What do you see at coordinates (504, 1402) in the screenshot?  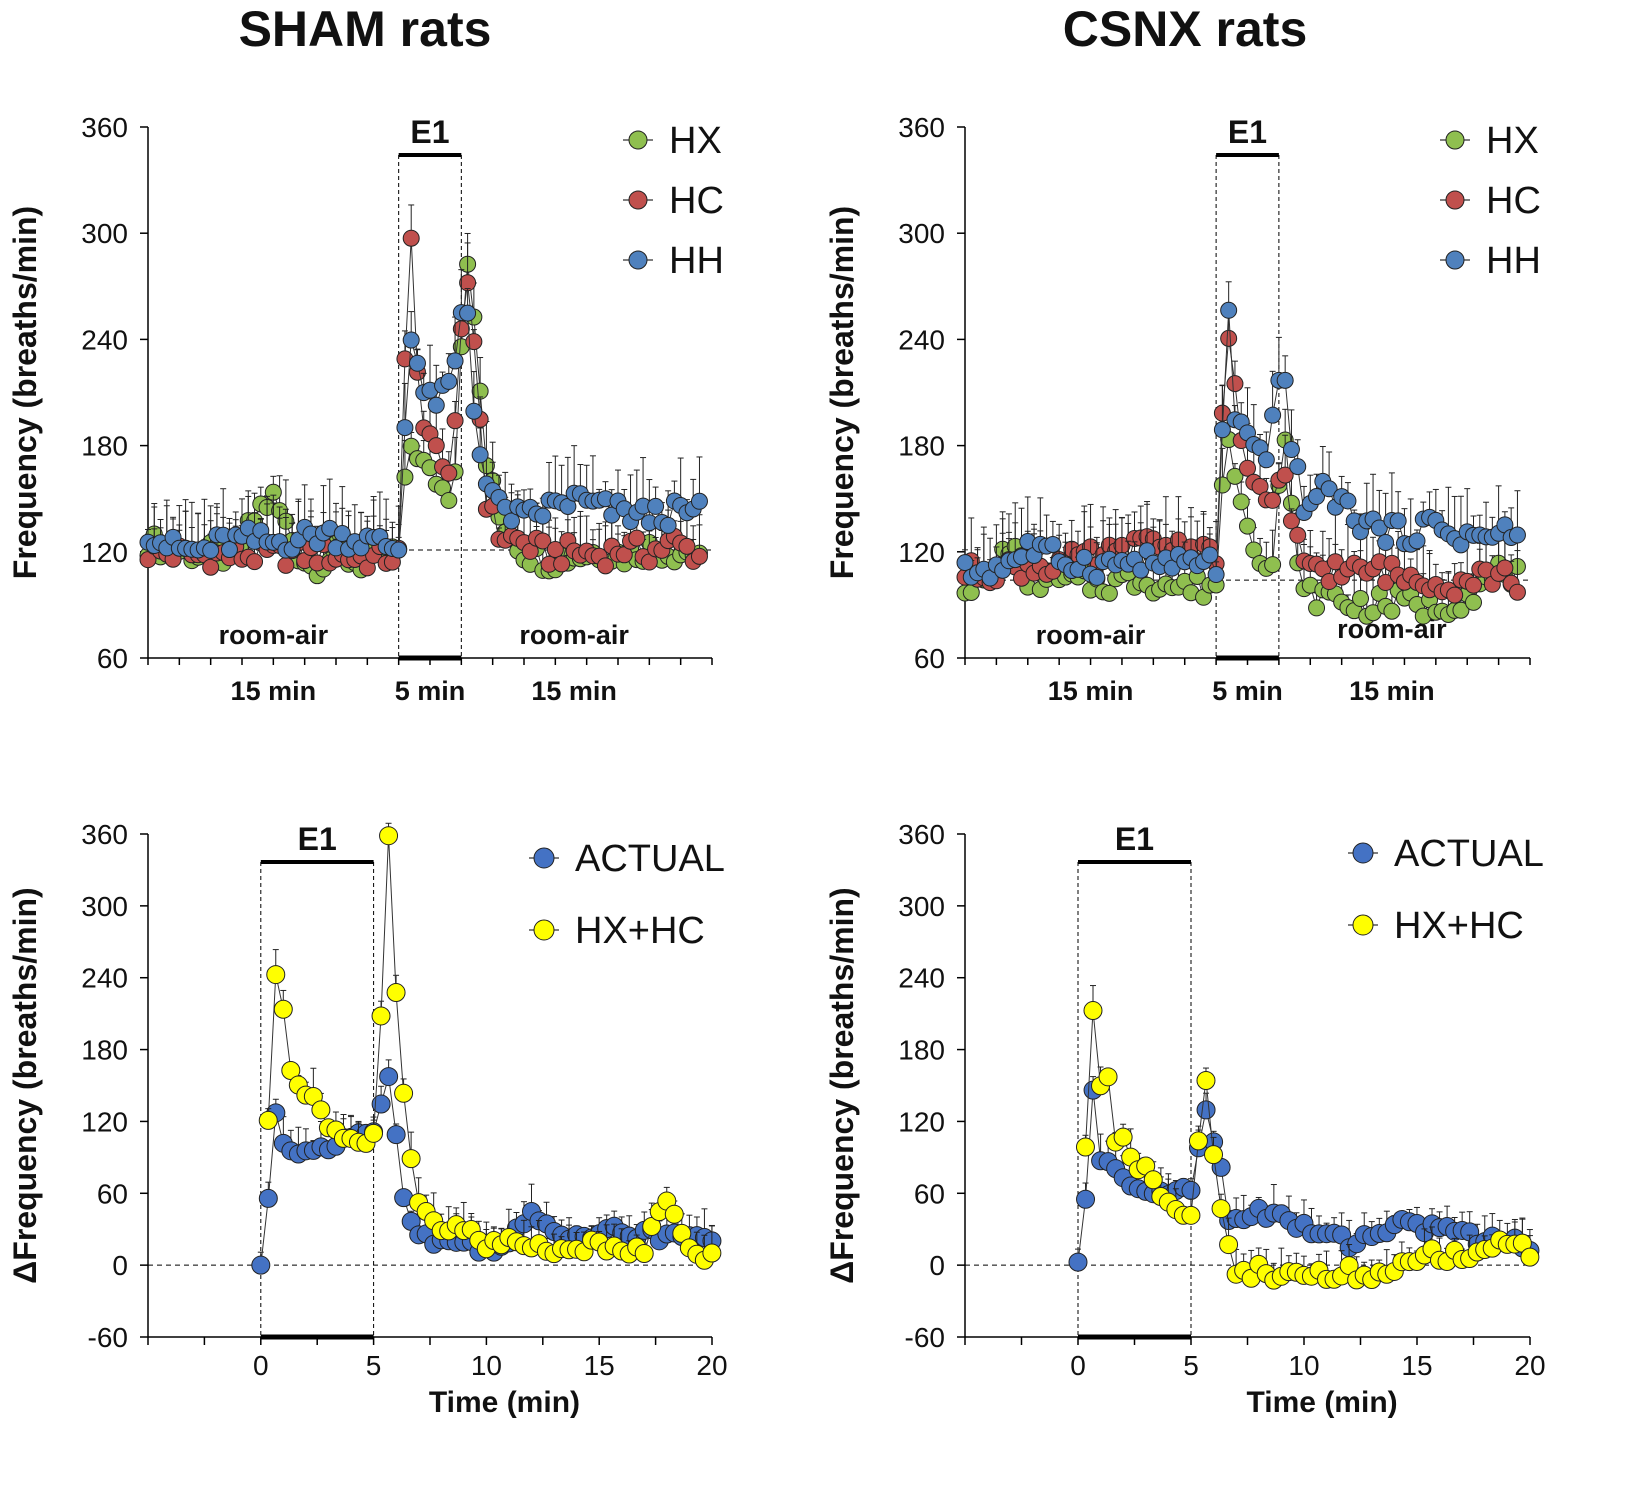 I see `x-axis-label: Time (min)` at bounding box center [504, 1402].